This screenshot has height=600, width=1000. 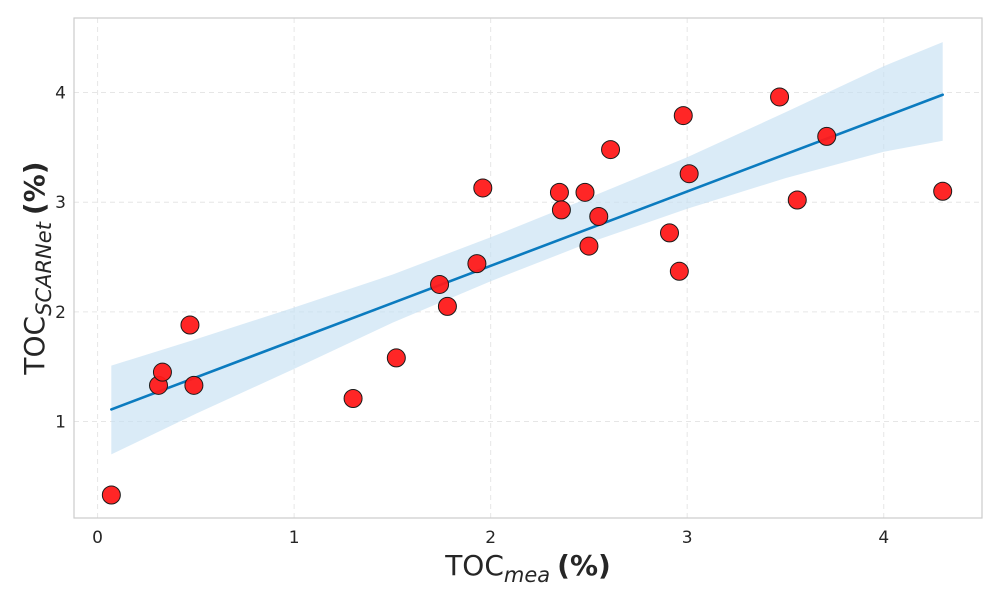 I want to click on y-axis-label-subscript: SCARNet, so click(x=44, y=268).